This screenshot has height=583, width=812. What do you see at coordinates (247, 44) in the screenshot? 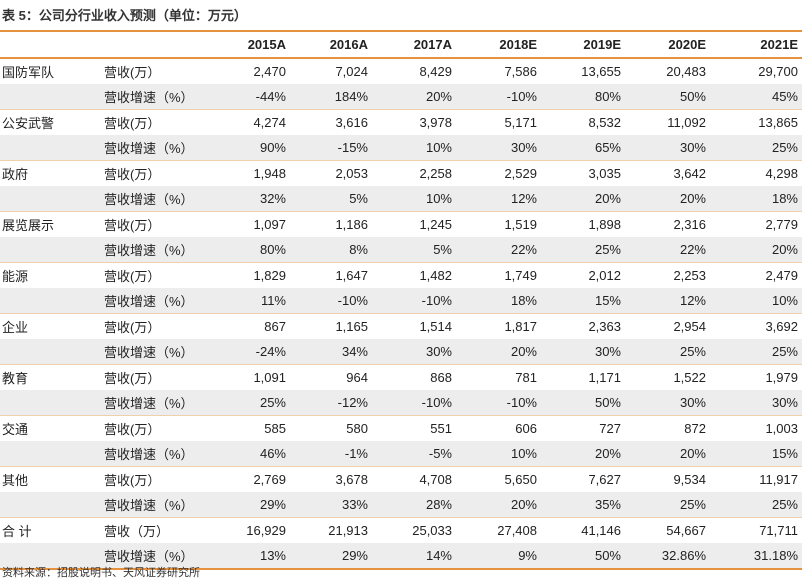
I see `column-header: 2015A` at bounding box center [247, 44].